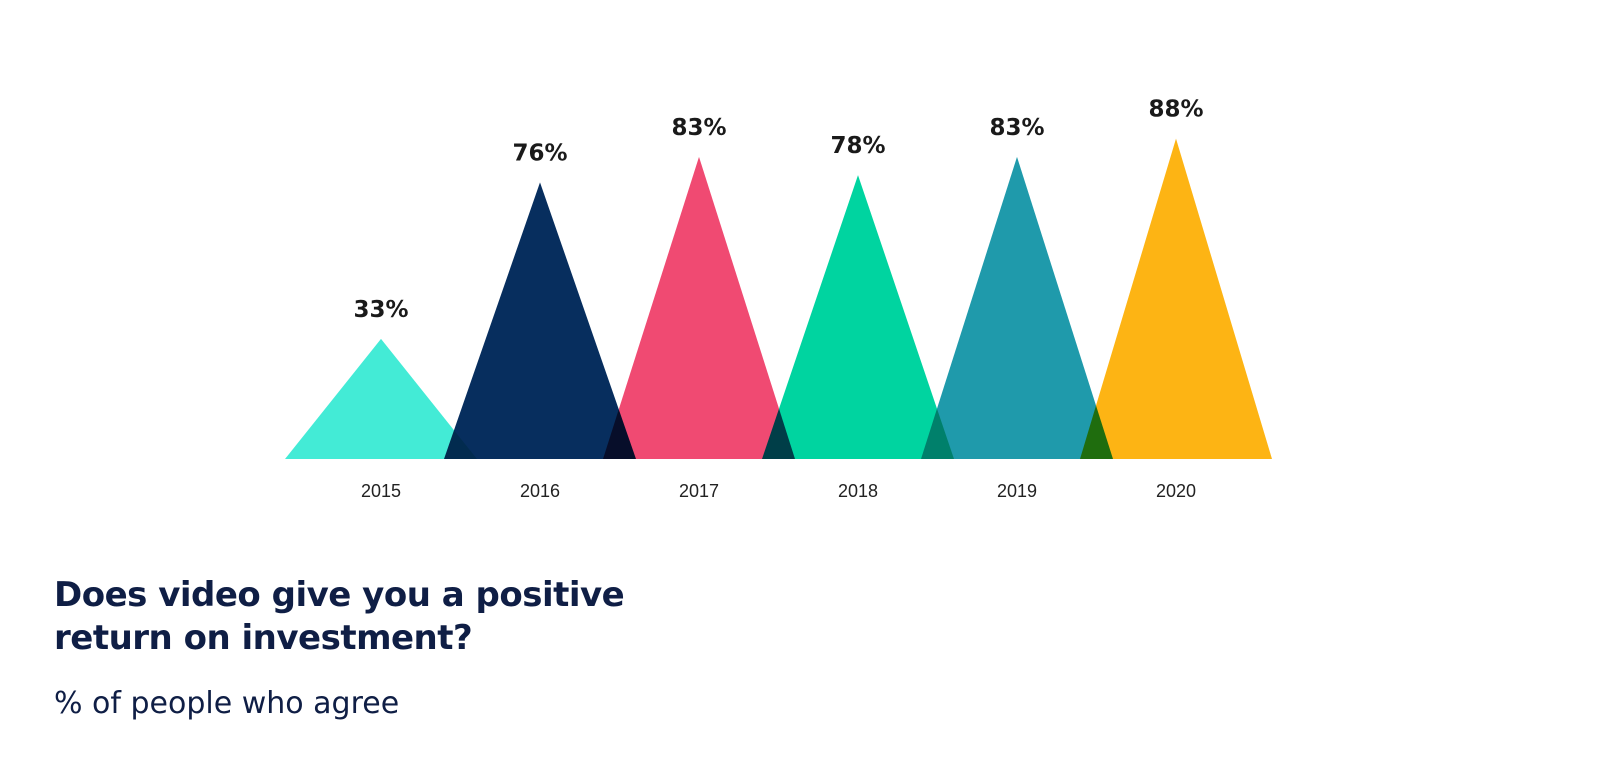  What do you see at coordinates (1017, 307) in the screenshot?
I see `triangle-bar-2019` at bounding box center [1017, 307].